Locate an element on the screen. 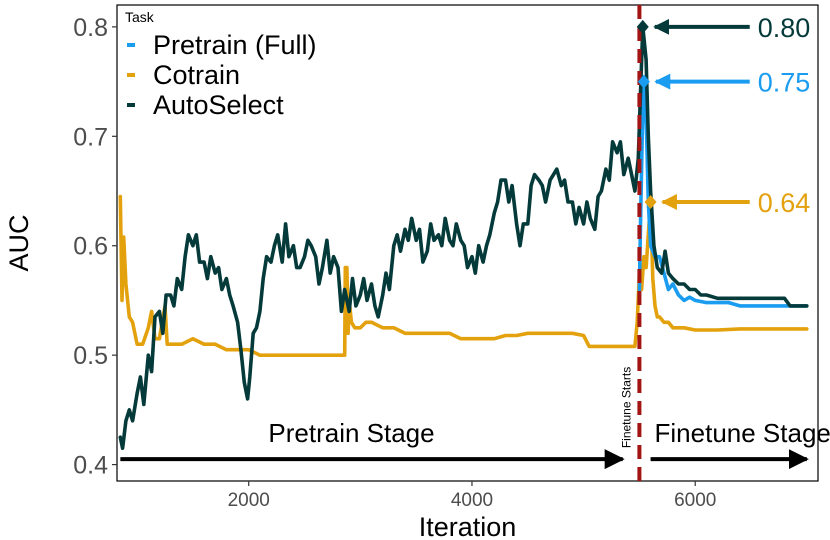 This screenshot has height=540, width=830. y-axis: 0.4 0.5 0.6 0.7 0.8 is located at coordinates (95, 247).